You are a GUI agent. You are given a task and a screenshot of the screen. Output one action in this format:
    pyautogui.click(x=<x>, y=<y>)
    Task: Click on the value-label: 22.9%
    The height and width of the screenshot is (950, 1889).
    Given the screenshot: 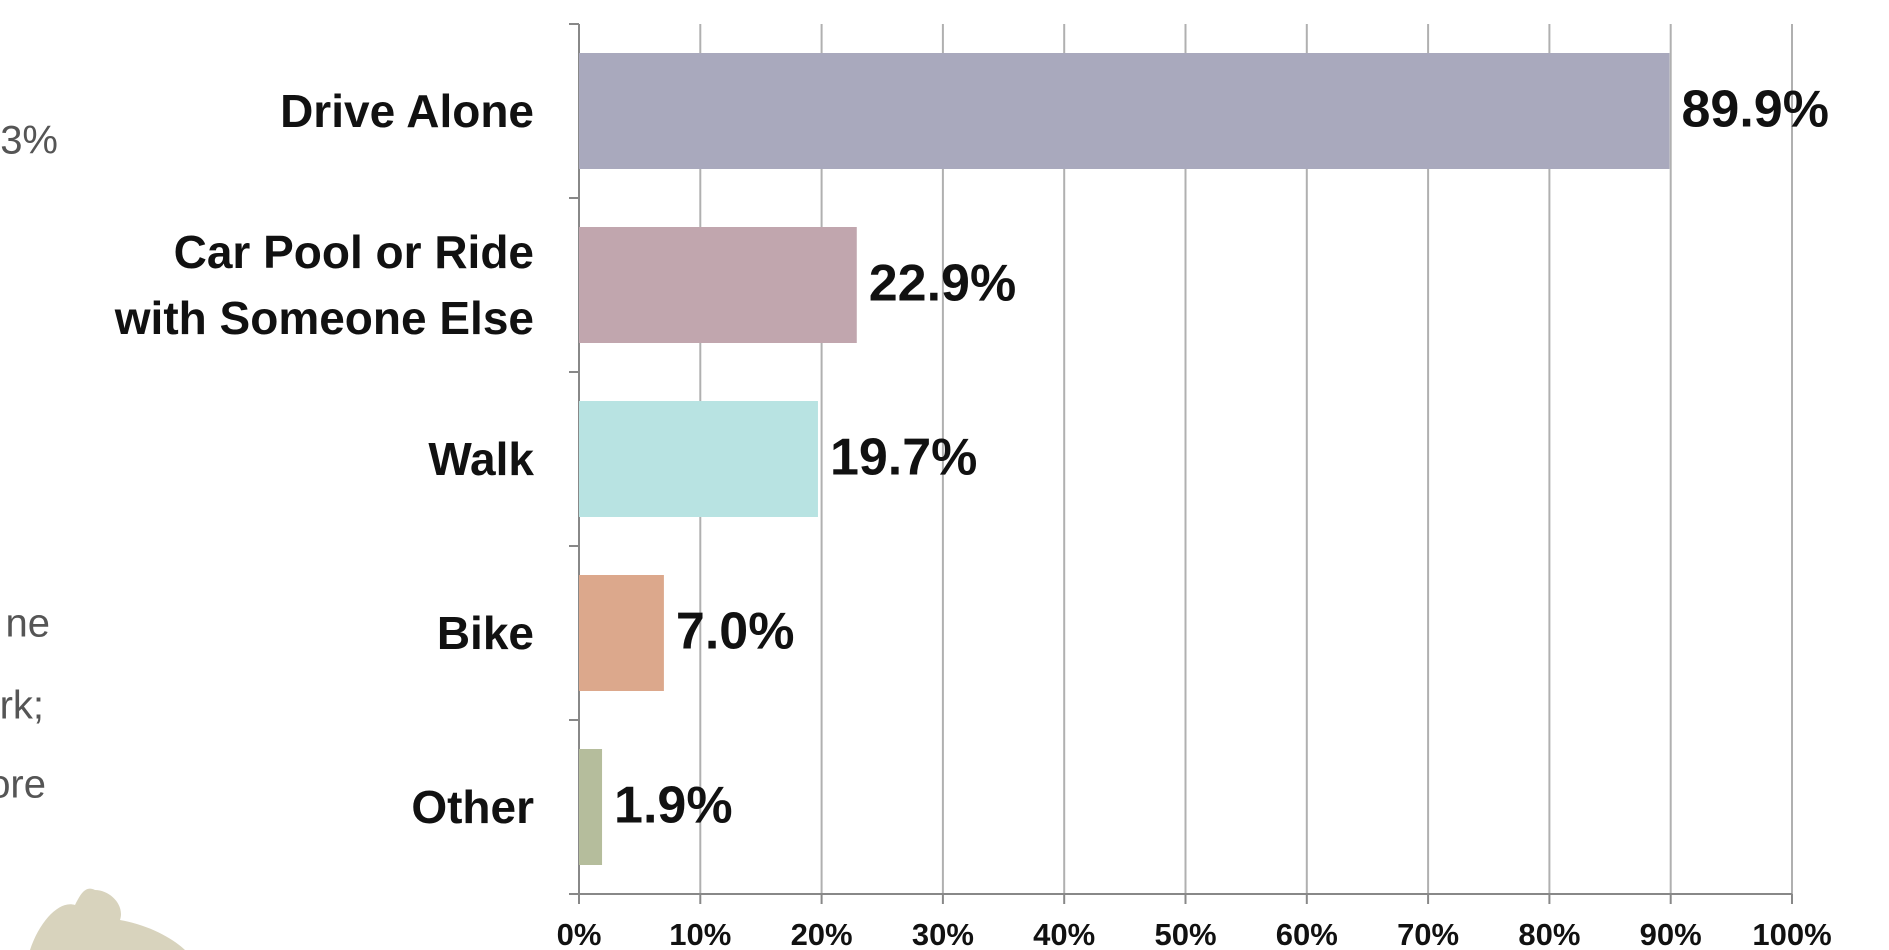 What is the action you would take?
    pyautogui.click(x=942, y=284)
    